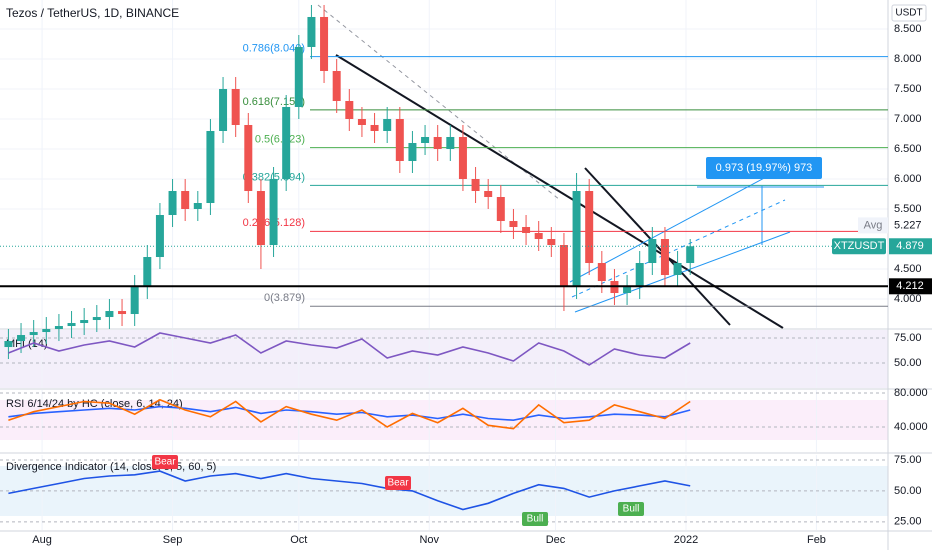 The image size is (932, 550). Describe the element at coordinates (908, 522) in the screenshot. I see `y-tick-label: 25.00` at that location.